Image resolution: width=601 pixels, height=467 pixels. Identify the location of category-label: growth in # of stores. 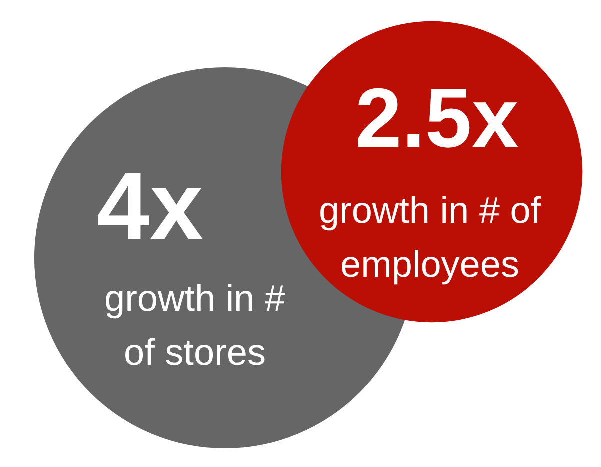
(195, 325).